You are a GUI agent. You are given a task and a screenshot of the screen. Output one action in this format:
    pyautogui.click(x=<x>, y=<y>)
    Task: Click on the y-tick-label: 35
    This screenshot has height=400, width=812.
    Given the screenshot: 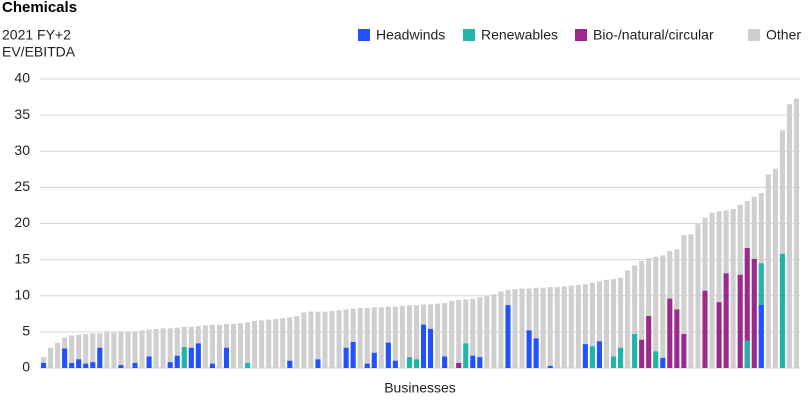 What is the action you would take?
    pyautogui.click(x=22, y=114)
    